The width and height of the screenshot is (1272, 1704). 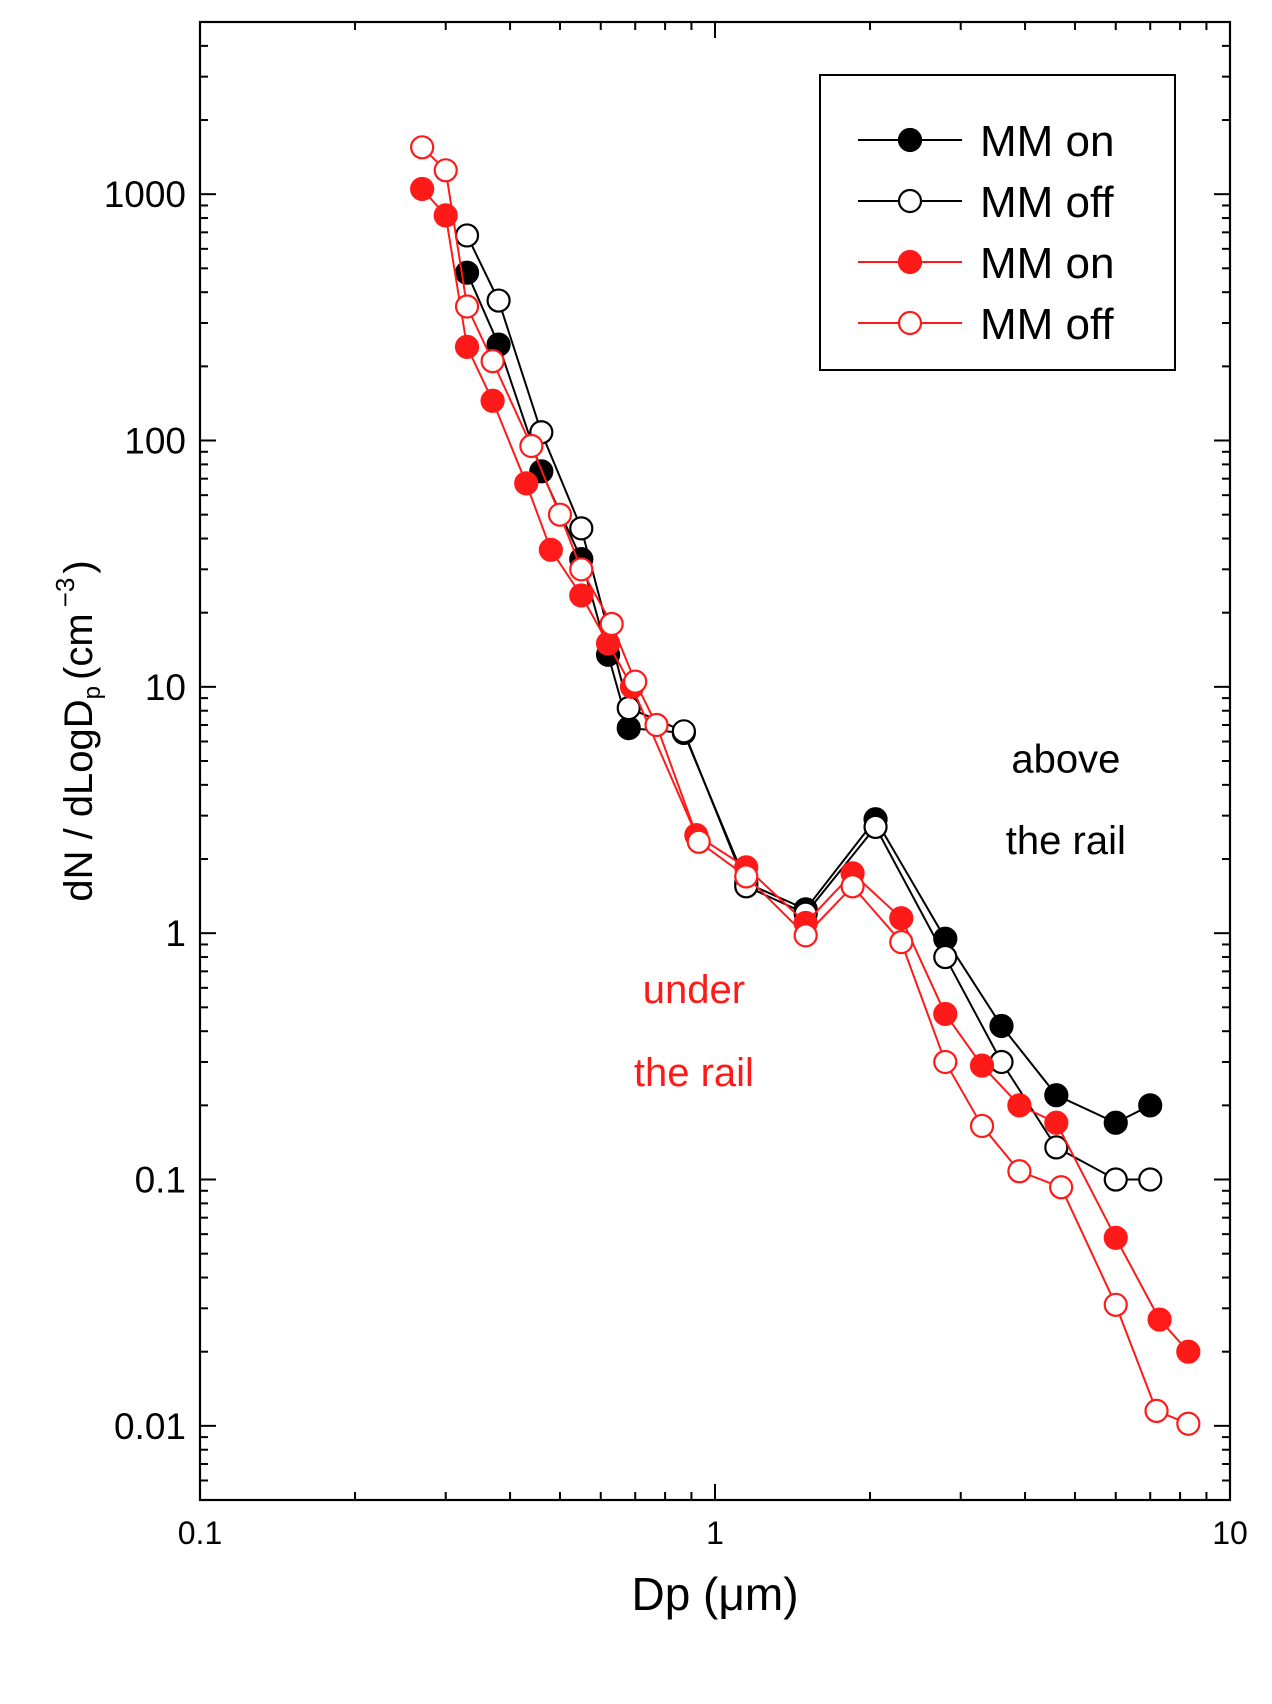 What do you see at coordinates (79, 646) in the screenshot?
I see `y-axis-label-unit: (cm` at bounding box center [79, 646].